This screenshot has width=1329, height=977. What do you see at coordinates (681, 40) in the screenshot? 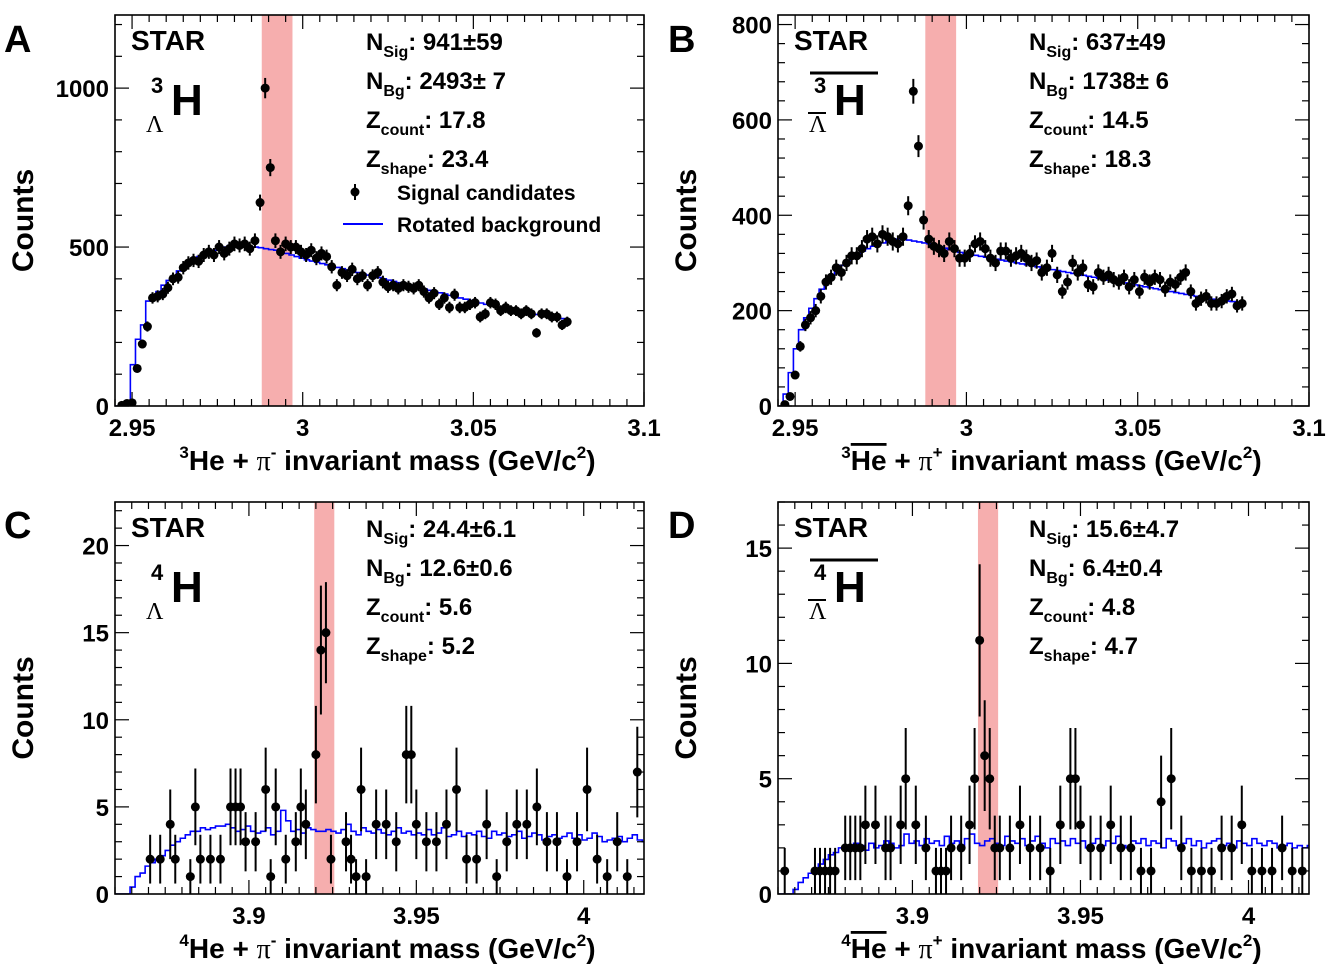
I see `panel-letter: B` at bounding box center [681, 40].